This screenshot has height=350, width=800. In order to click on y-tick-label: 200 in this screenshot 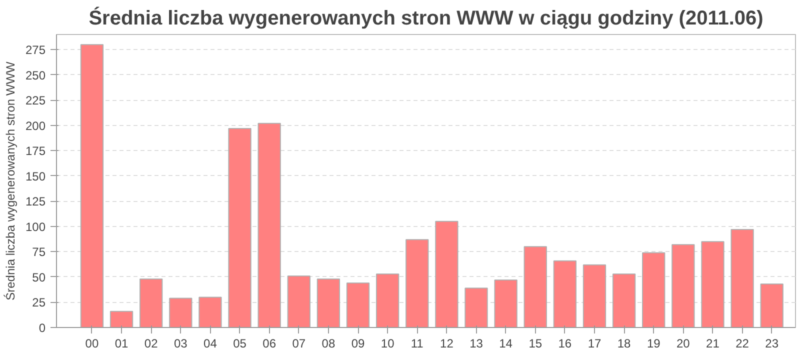, I will do `click(35, 125)`.